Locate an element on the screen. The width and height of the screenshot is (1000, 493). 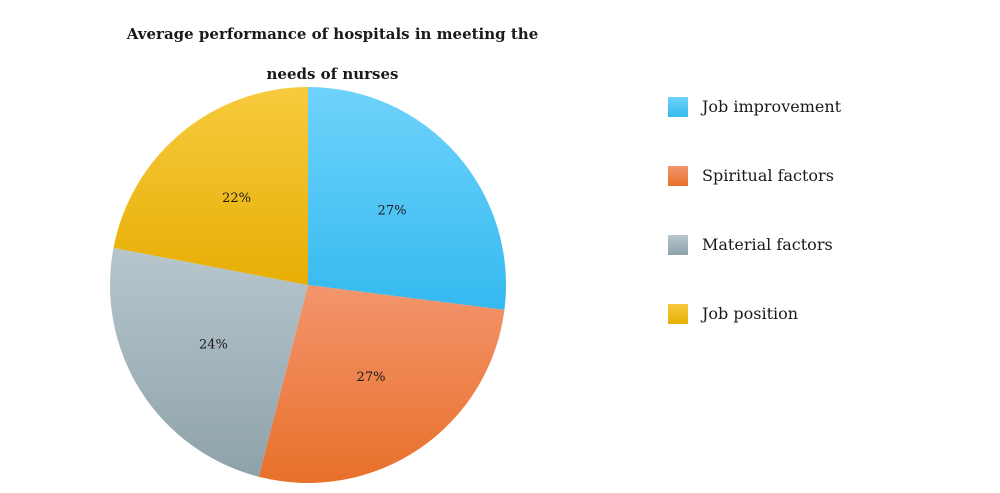
pie-slice-job-improvement is located at coordinates (407, 198).